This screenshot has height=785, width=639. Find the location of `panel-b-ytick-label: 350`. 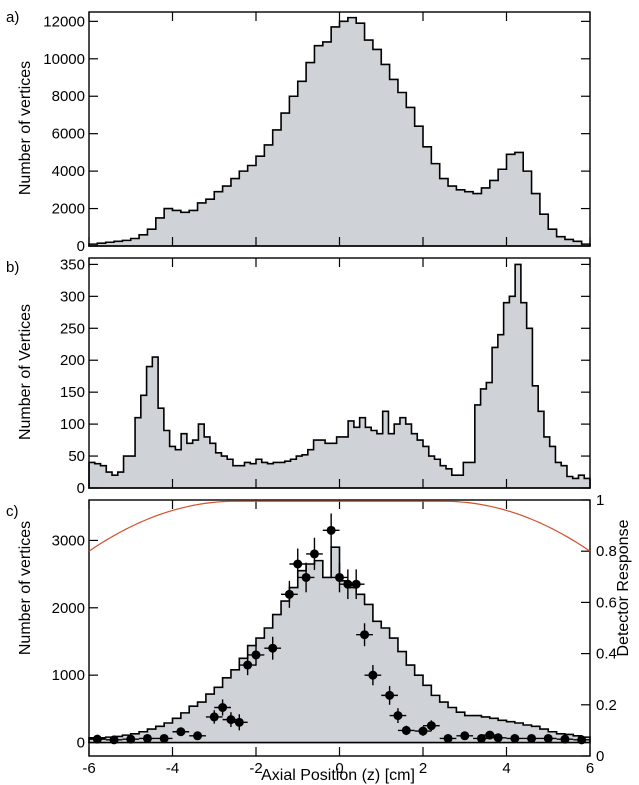

panel-b-ytick-label: 350 is located at coordinates (72, 264).